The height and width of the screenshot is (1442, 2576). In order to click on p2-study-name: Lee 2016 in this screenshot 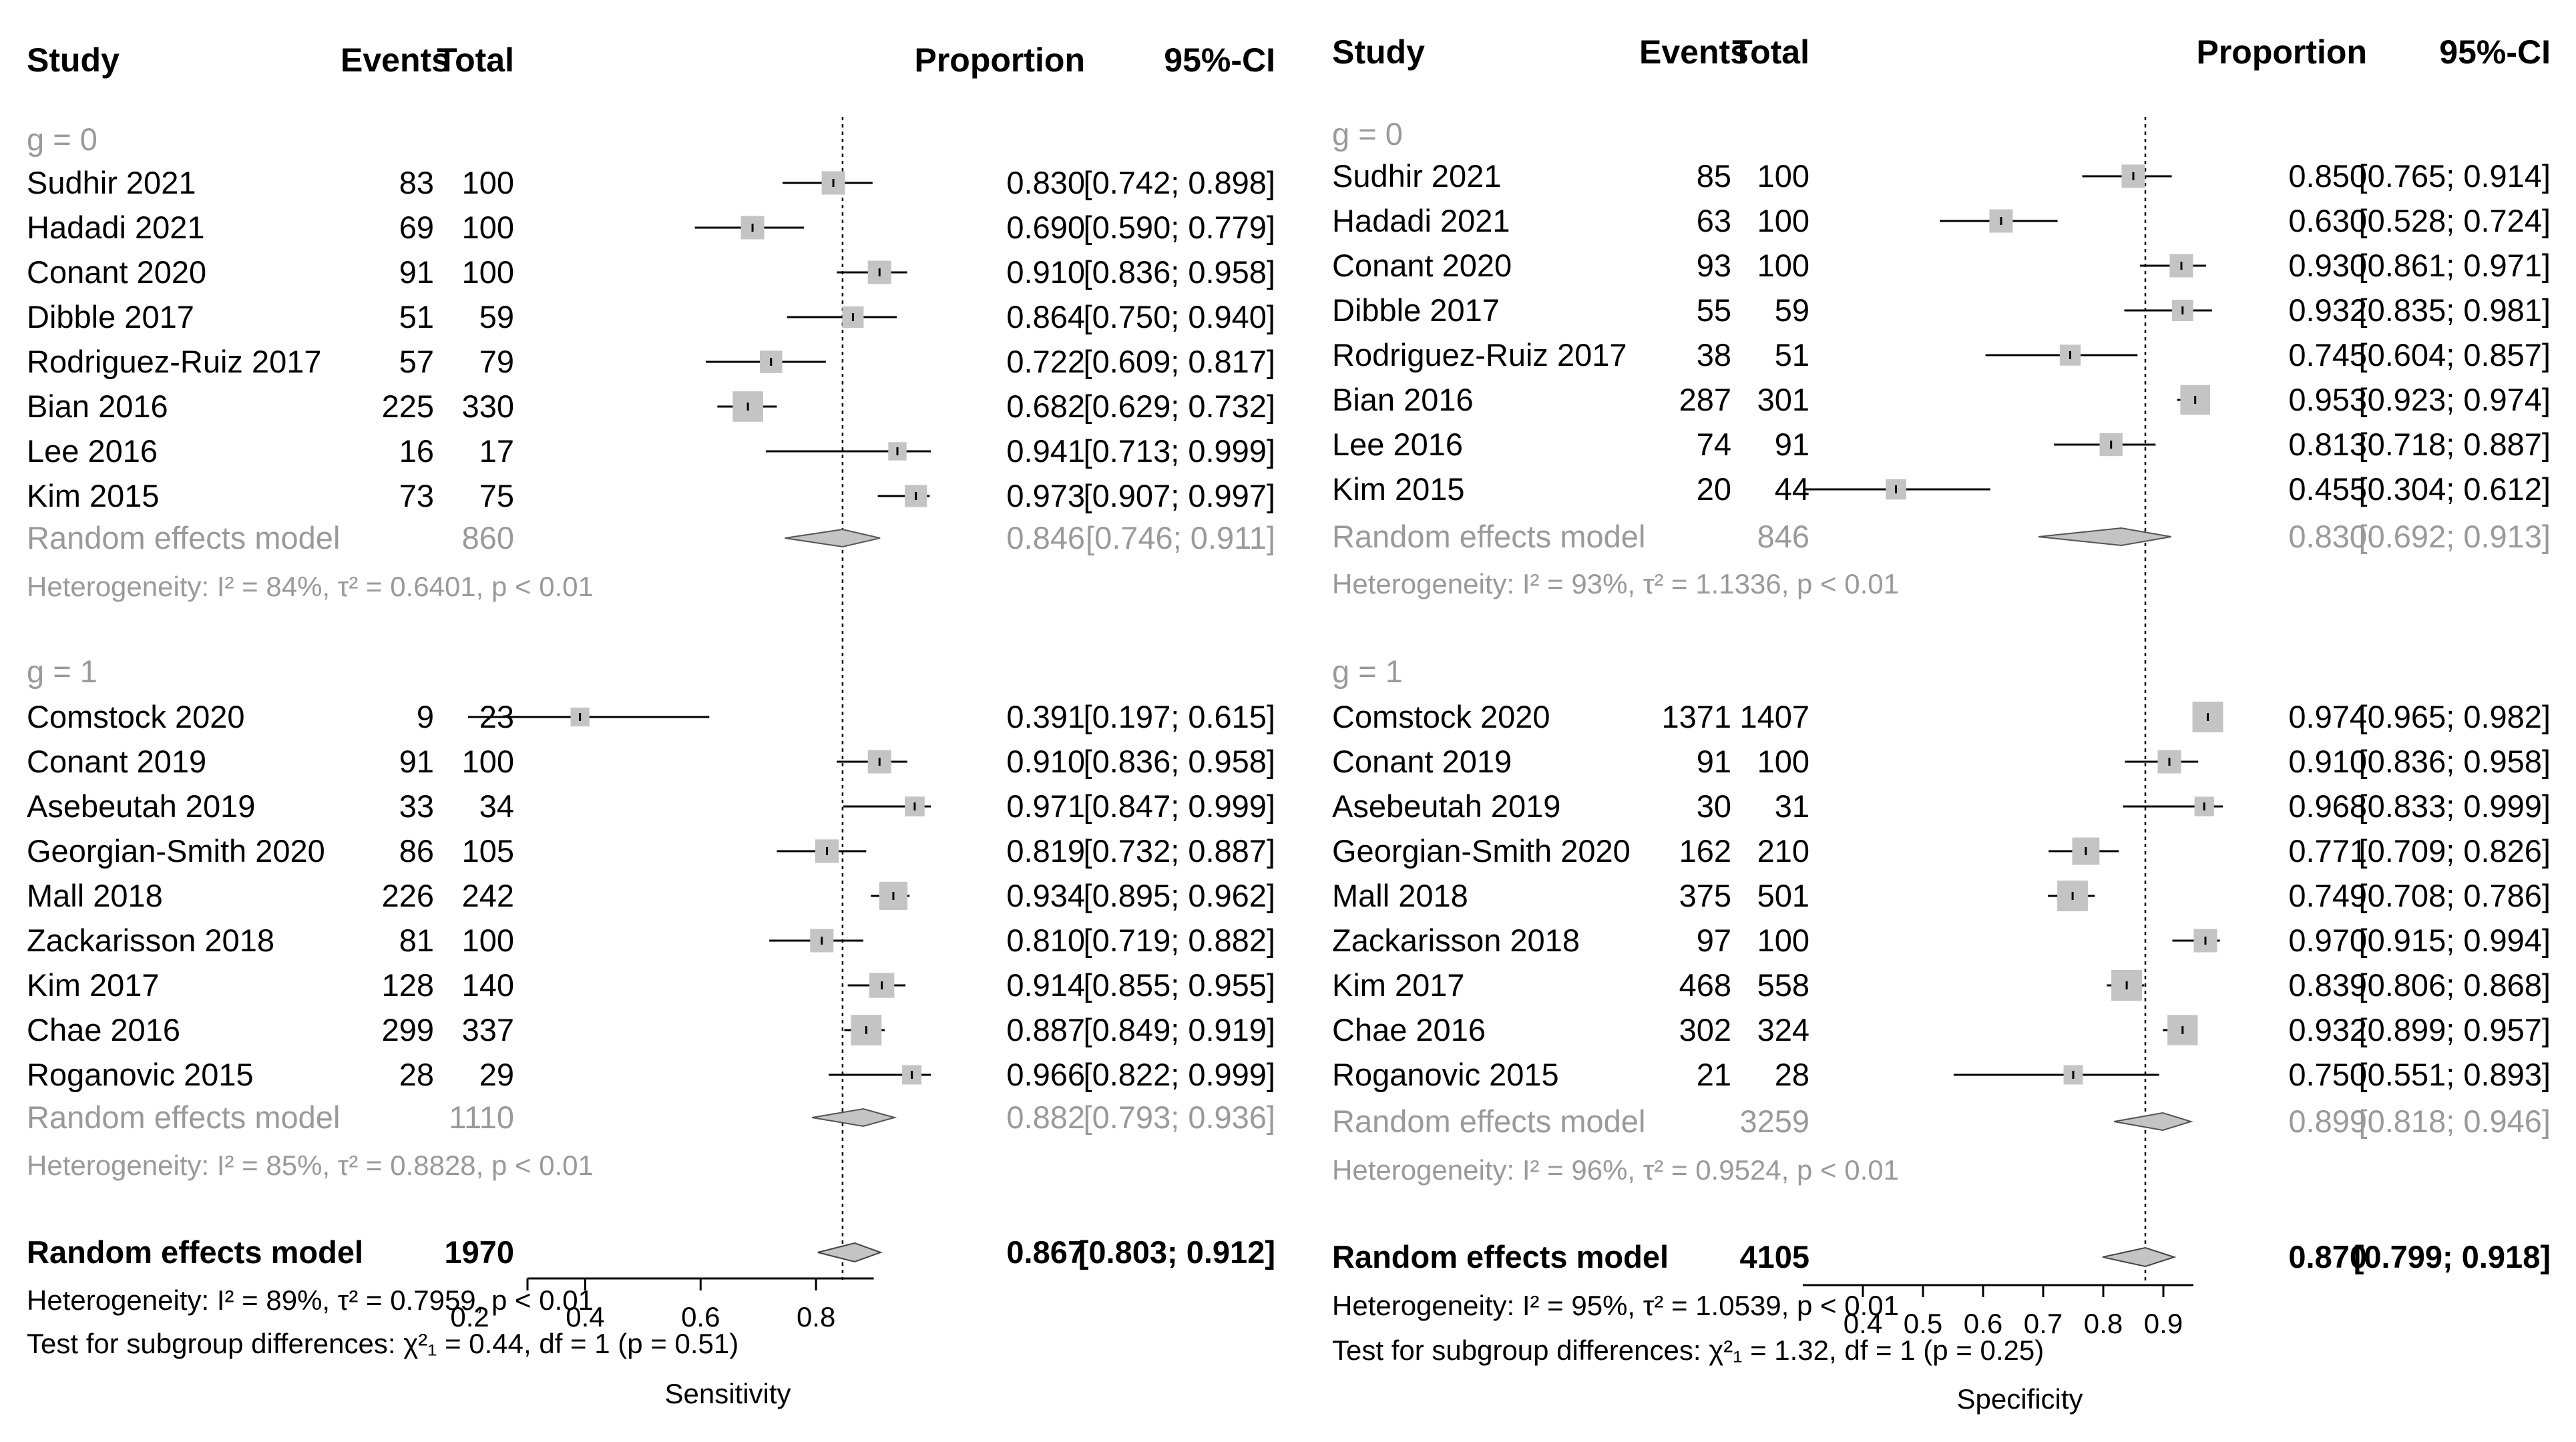, I will do `click(1397, 444)`.